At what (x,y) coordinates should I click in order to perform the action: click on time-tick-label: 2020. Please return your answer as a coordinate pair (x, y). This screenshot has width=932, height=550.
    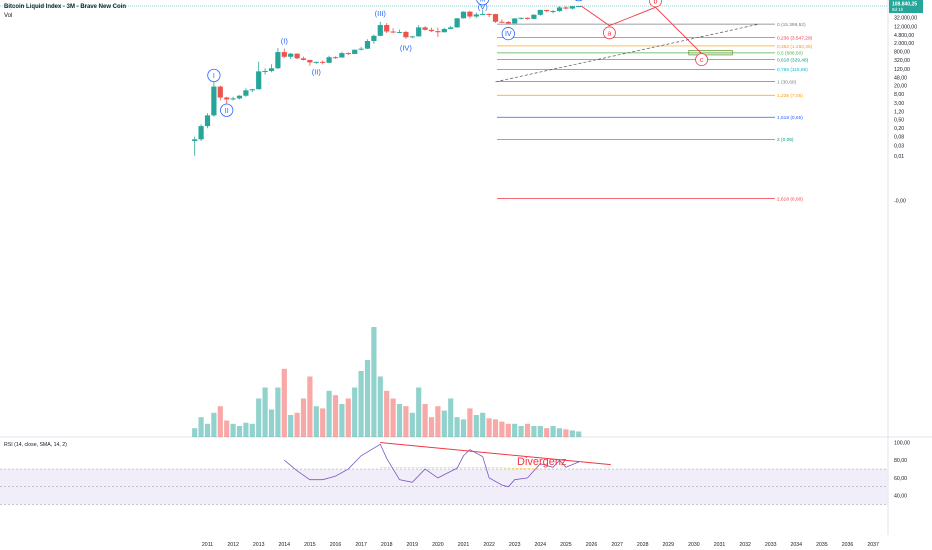
    Looking at the image, I should click on (438, 545).